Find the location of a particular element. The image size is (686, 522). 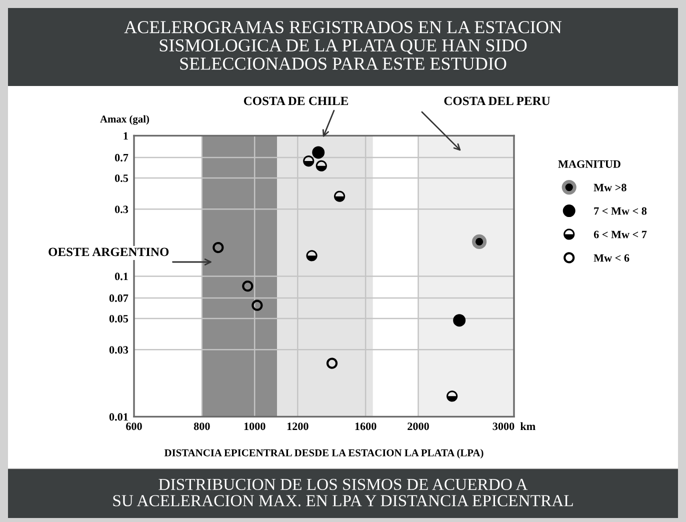

y-tick-label: 0.7 is located at coordinates (121, 158).